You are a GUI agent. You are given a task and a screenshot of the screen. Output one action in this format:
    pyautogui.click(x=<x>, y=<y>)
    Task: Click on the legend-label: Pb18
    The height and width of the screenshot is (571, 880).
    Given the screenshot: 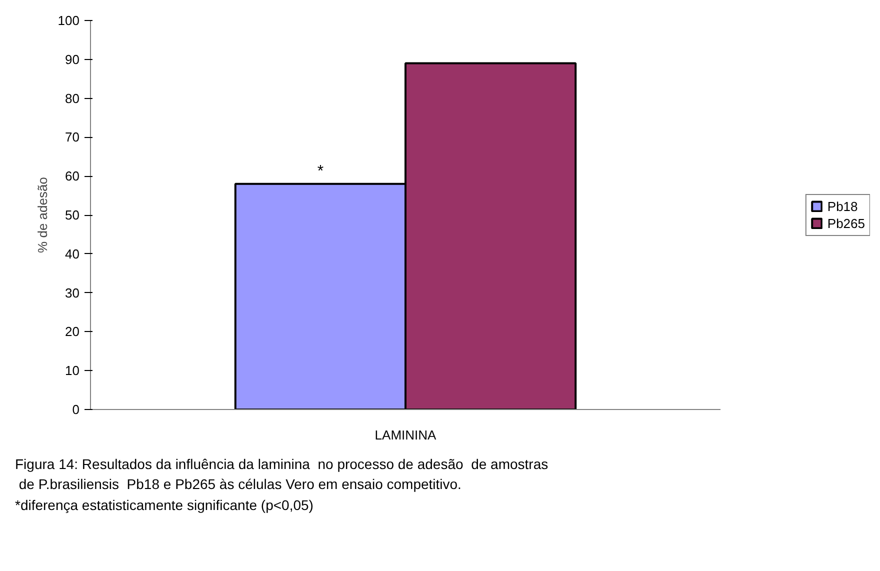 What is the action you would take?
    pyautogui.click(x=842, y=206)
    